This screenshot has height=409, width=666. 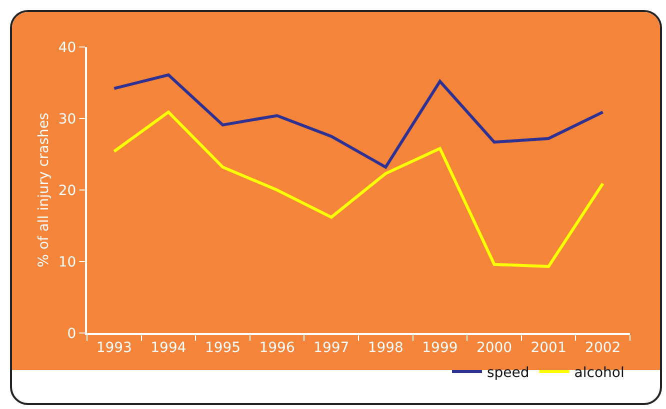 What do you see at coordinates (168, 348) in the screenshot?
I see `x-tick-label: 1994` at bounding box center [168, 348].